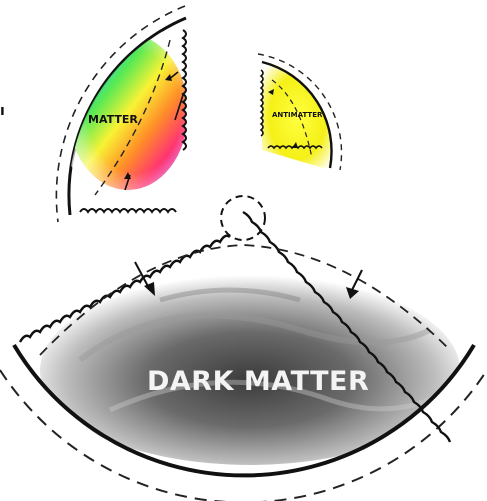 The image size is (487, 501). I want to click on antimatter-segment: ANTIMATTER, so click(300, 112).